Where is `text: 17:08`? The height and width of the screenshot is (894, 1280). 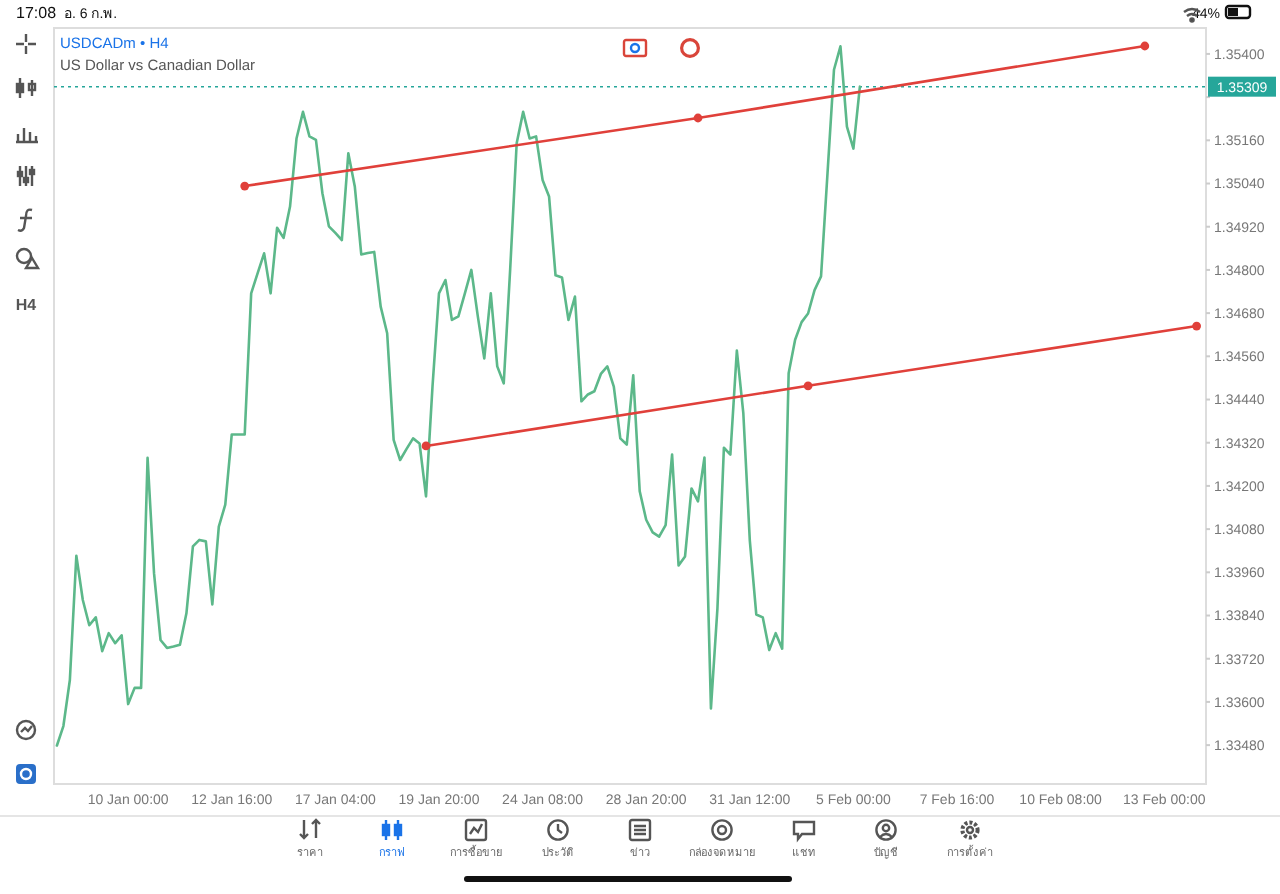 text: 17:08 is located at coordinates (37, 13).